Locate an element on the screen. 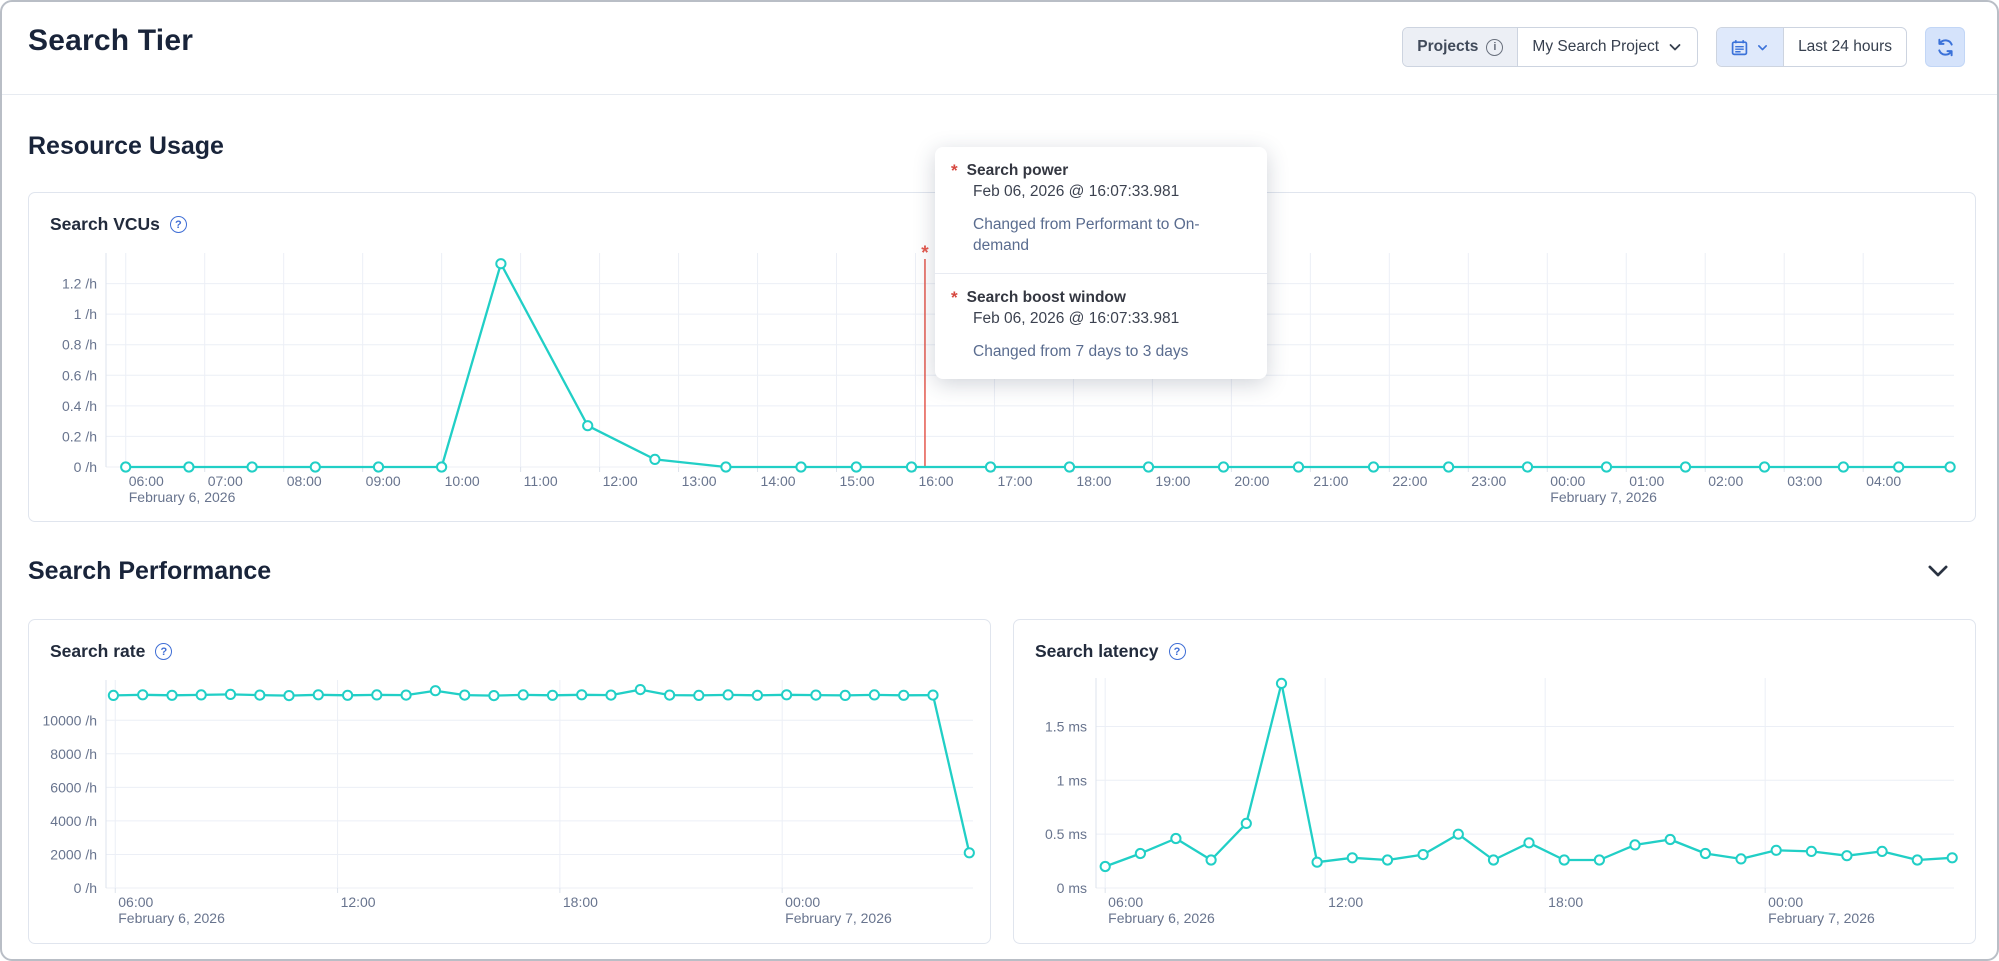  svg-text: 8000 /h is located at coordinates (73, 754).